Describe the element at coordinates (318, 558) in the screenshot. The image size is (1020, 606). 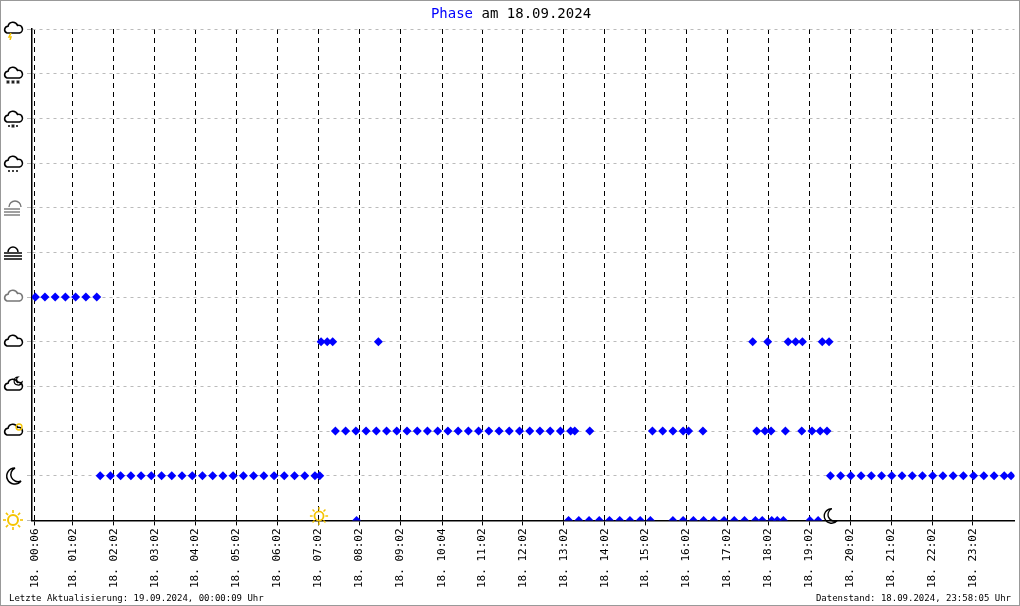
I see `x-tick-label: 18. 07:02` at that location.